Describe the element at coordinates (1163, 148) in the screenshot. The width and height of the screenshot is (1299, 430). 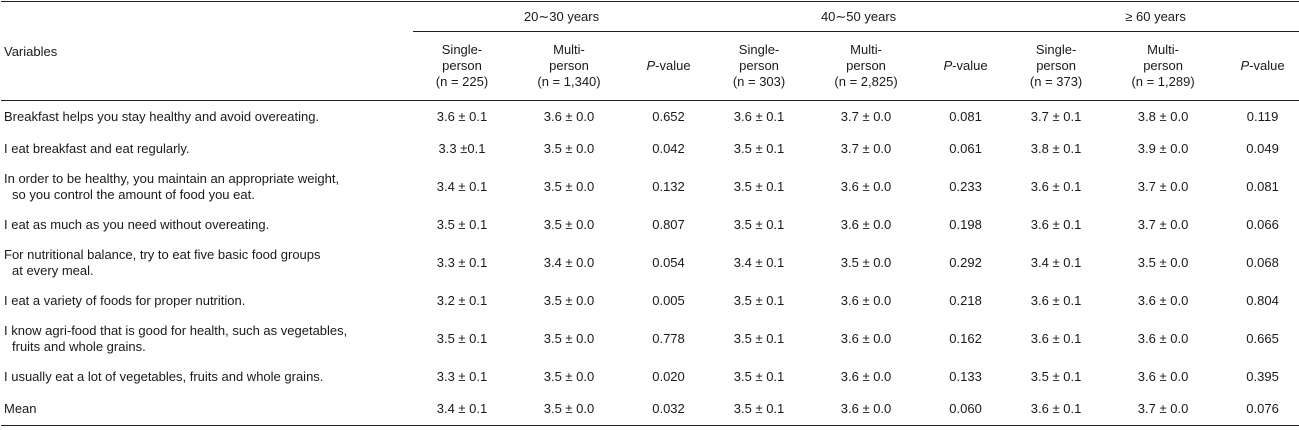
I see `multi-value-cell: 3.9 ± 0.0` at that location.